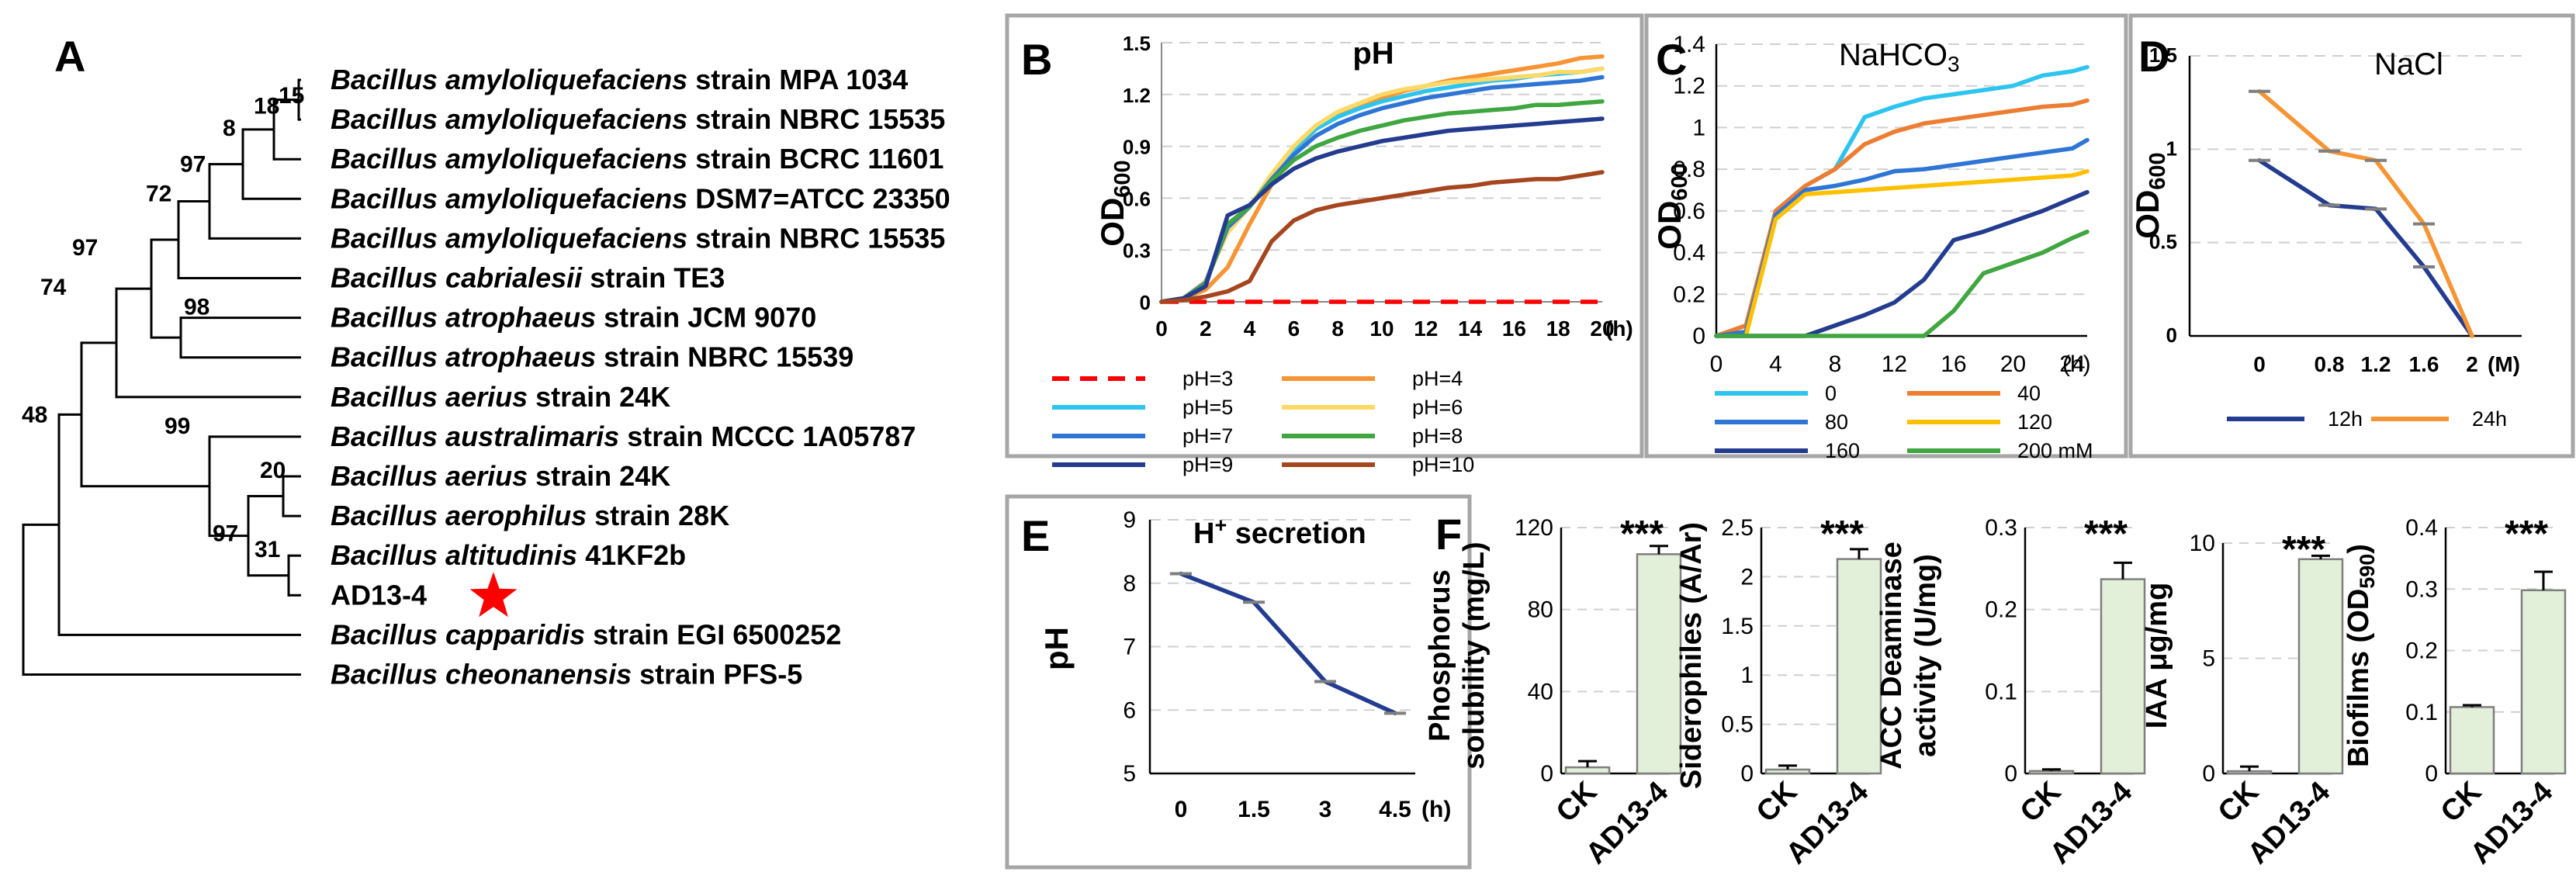  What do you see at coordinates (1474, 655) in the screenshot?
I see `y-axis-label: solubility (mg/L)` at bounding box center [1474, 655].